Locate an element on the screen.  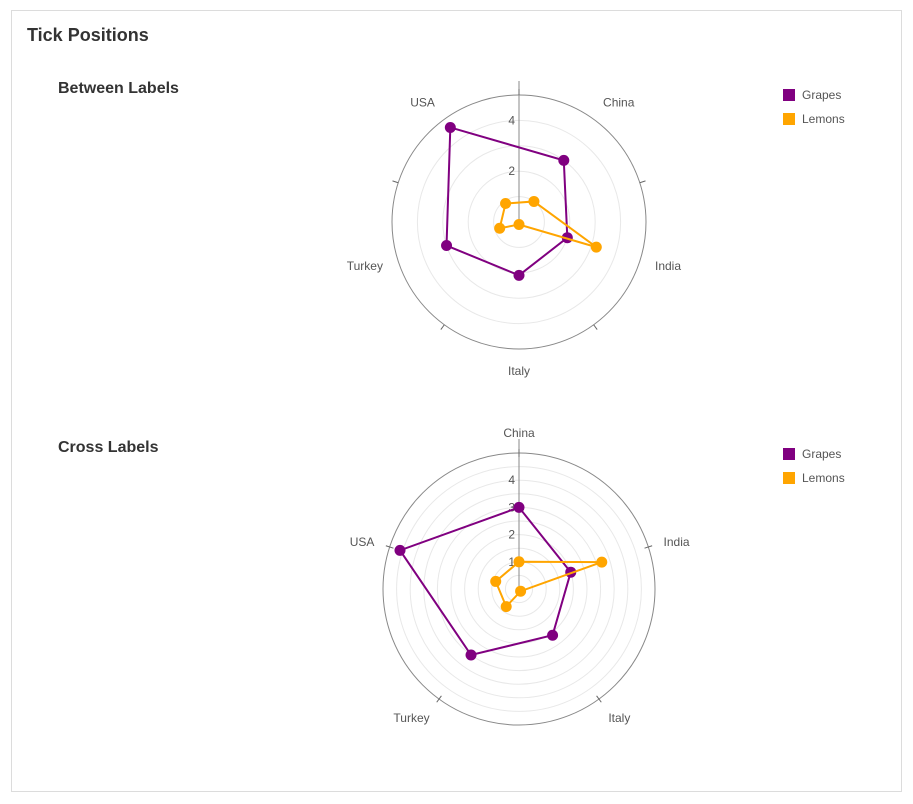
chart-title: Cross Labels is located at coordinates (108, 447).